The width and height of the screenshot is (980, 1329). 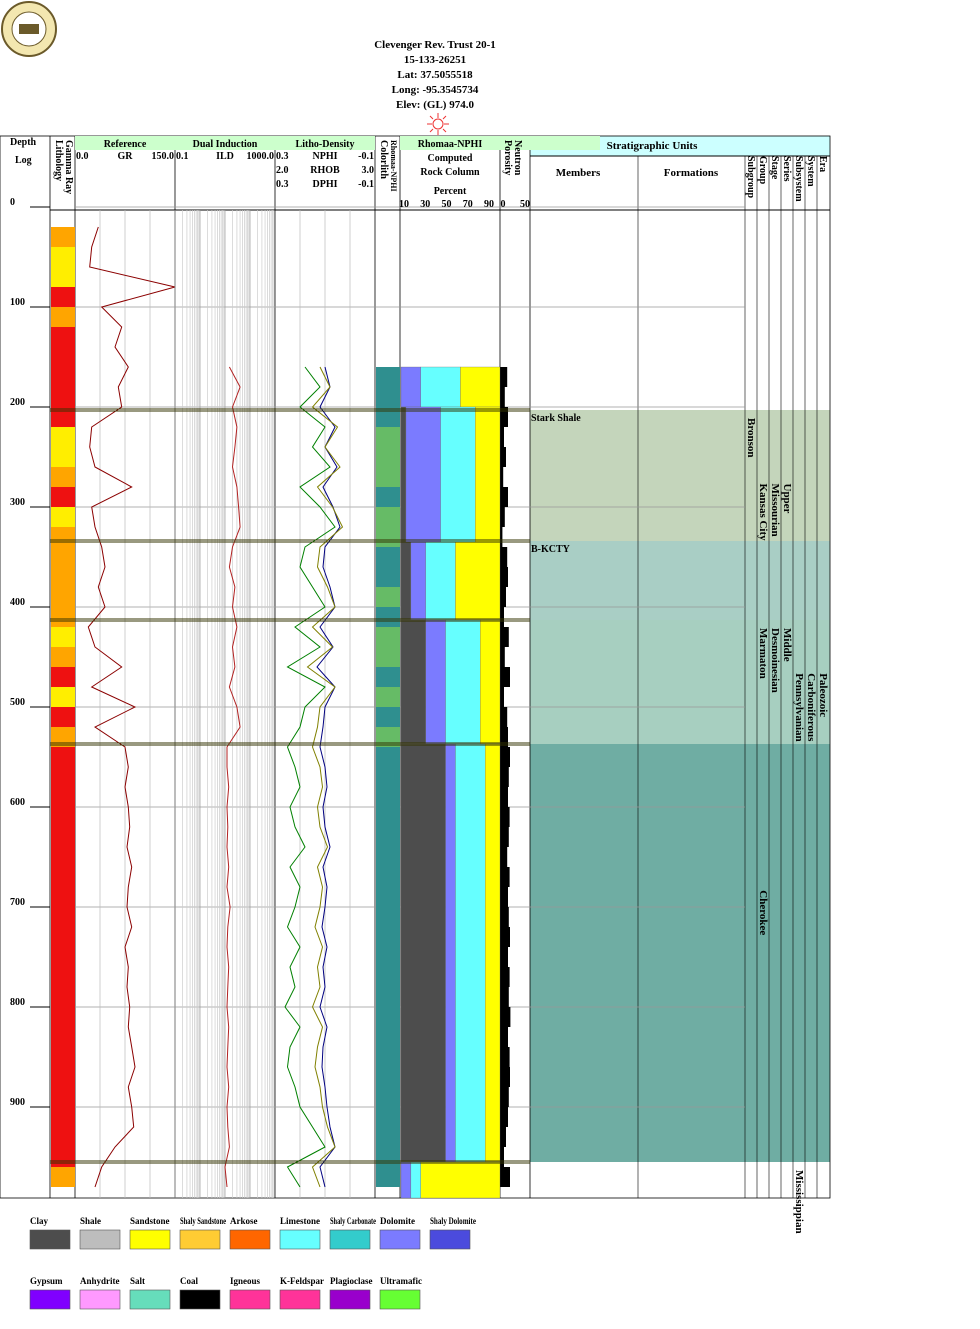 What do you see at coordinates (366, 156) in the screenshot?
I see `scale-max: -0.1` at bounding box center [366, 156].